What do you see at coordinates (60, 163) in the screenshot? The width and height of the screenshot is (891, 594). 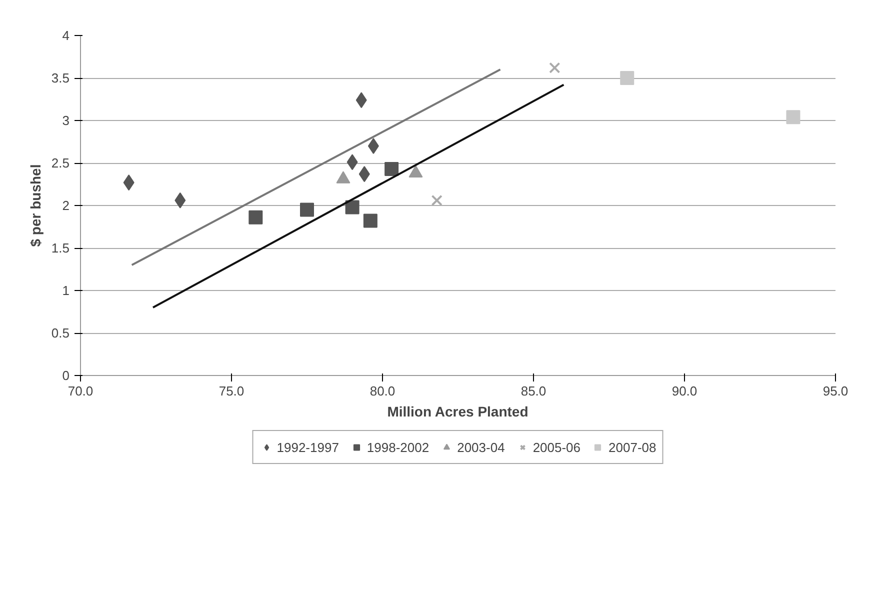 I see `y-tick-label: 2.5` at bounding box center [60, 163].